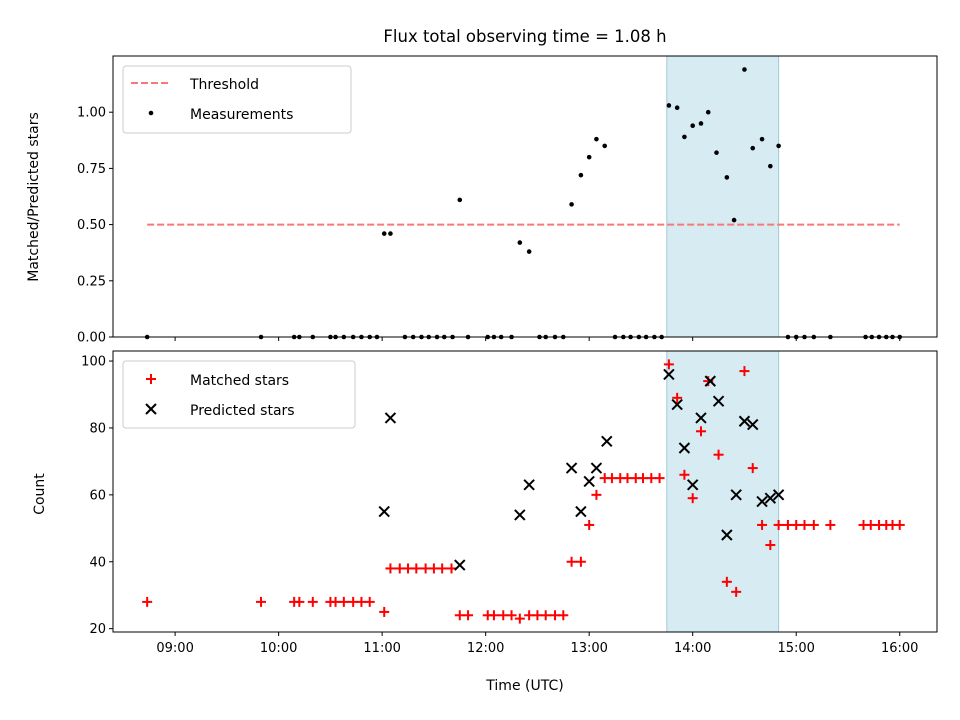 This screenshot has height=720, width=960. I want to click on bottom-legend-box, so click(239, 394).